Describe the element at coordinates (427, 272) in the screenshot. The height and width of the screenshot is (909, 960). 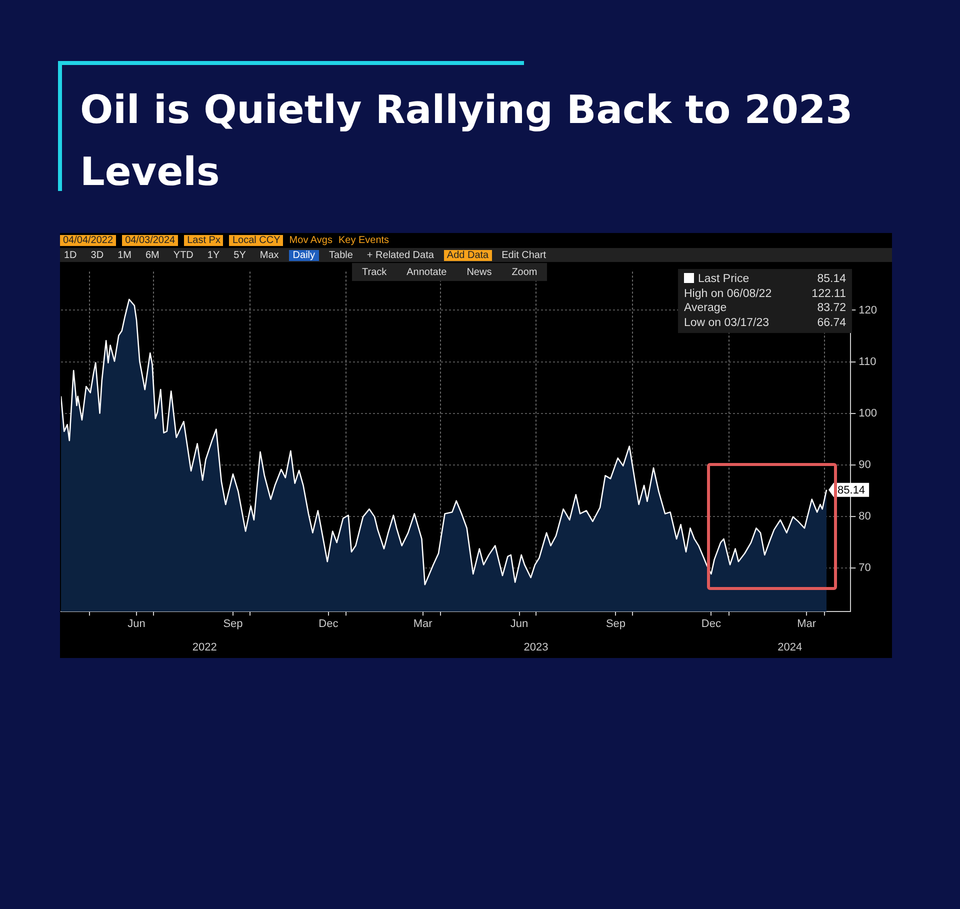
I see `annotation: Annotate` at that location.